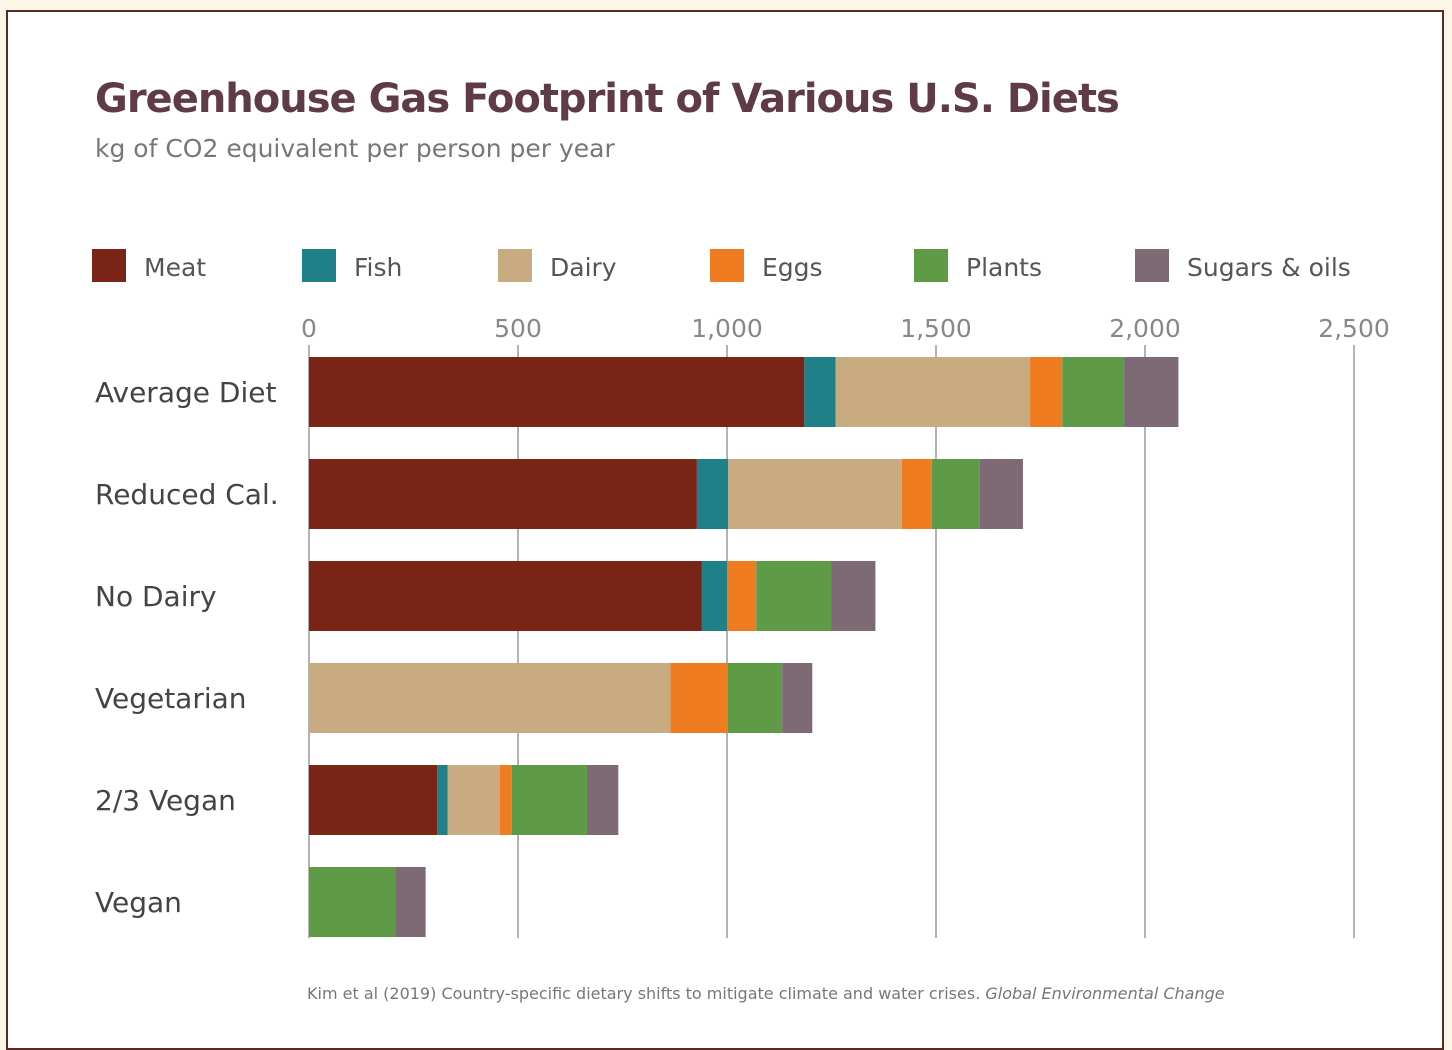 Image resolution: width=1452 pixels, height=1050 pixels. What do you see at coordinates (727, 265) in the screenshot?
I see `legend-swatch-eggs` at bounding box center [727, 265].